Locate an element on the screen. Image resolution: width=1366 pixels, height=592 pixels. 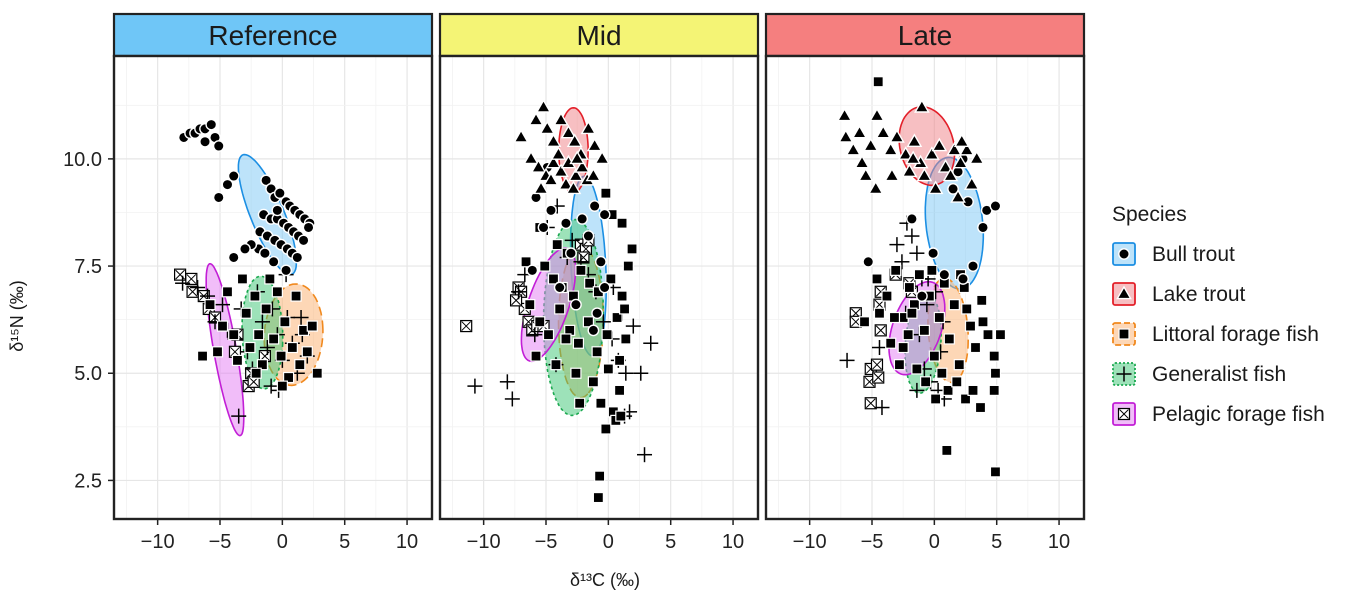
y-tick-label: 7.5 is located at coordinates (88, 267).